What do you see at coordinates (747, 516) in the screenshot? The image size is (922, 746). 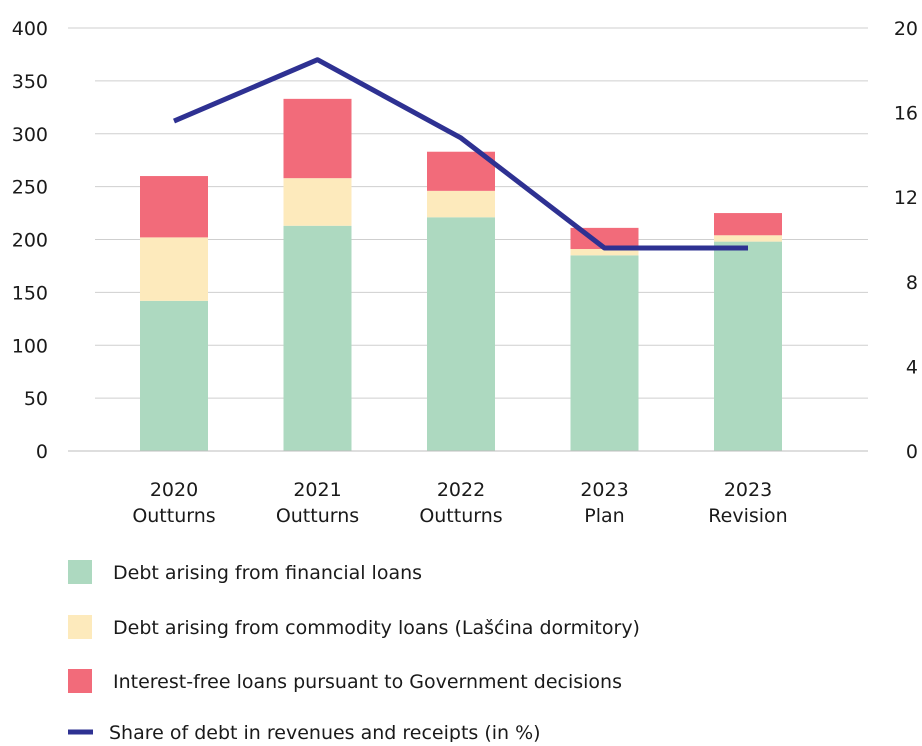 I see `x-tick-label: Revision` at bounding box center [747, 516].